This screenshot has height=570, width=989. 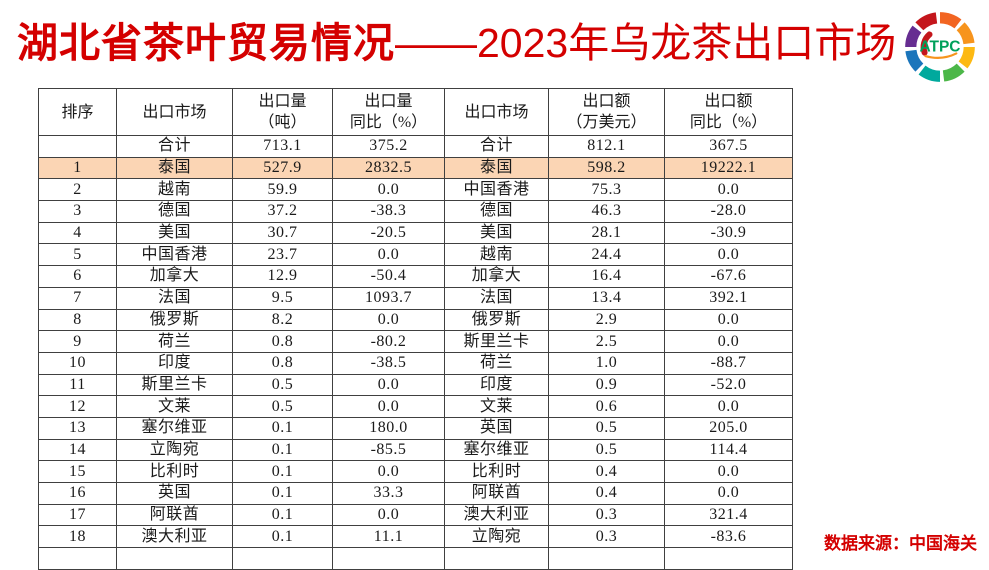 I want to click on table-cell: 16, so click(x=77, y=493).